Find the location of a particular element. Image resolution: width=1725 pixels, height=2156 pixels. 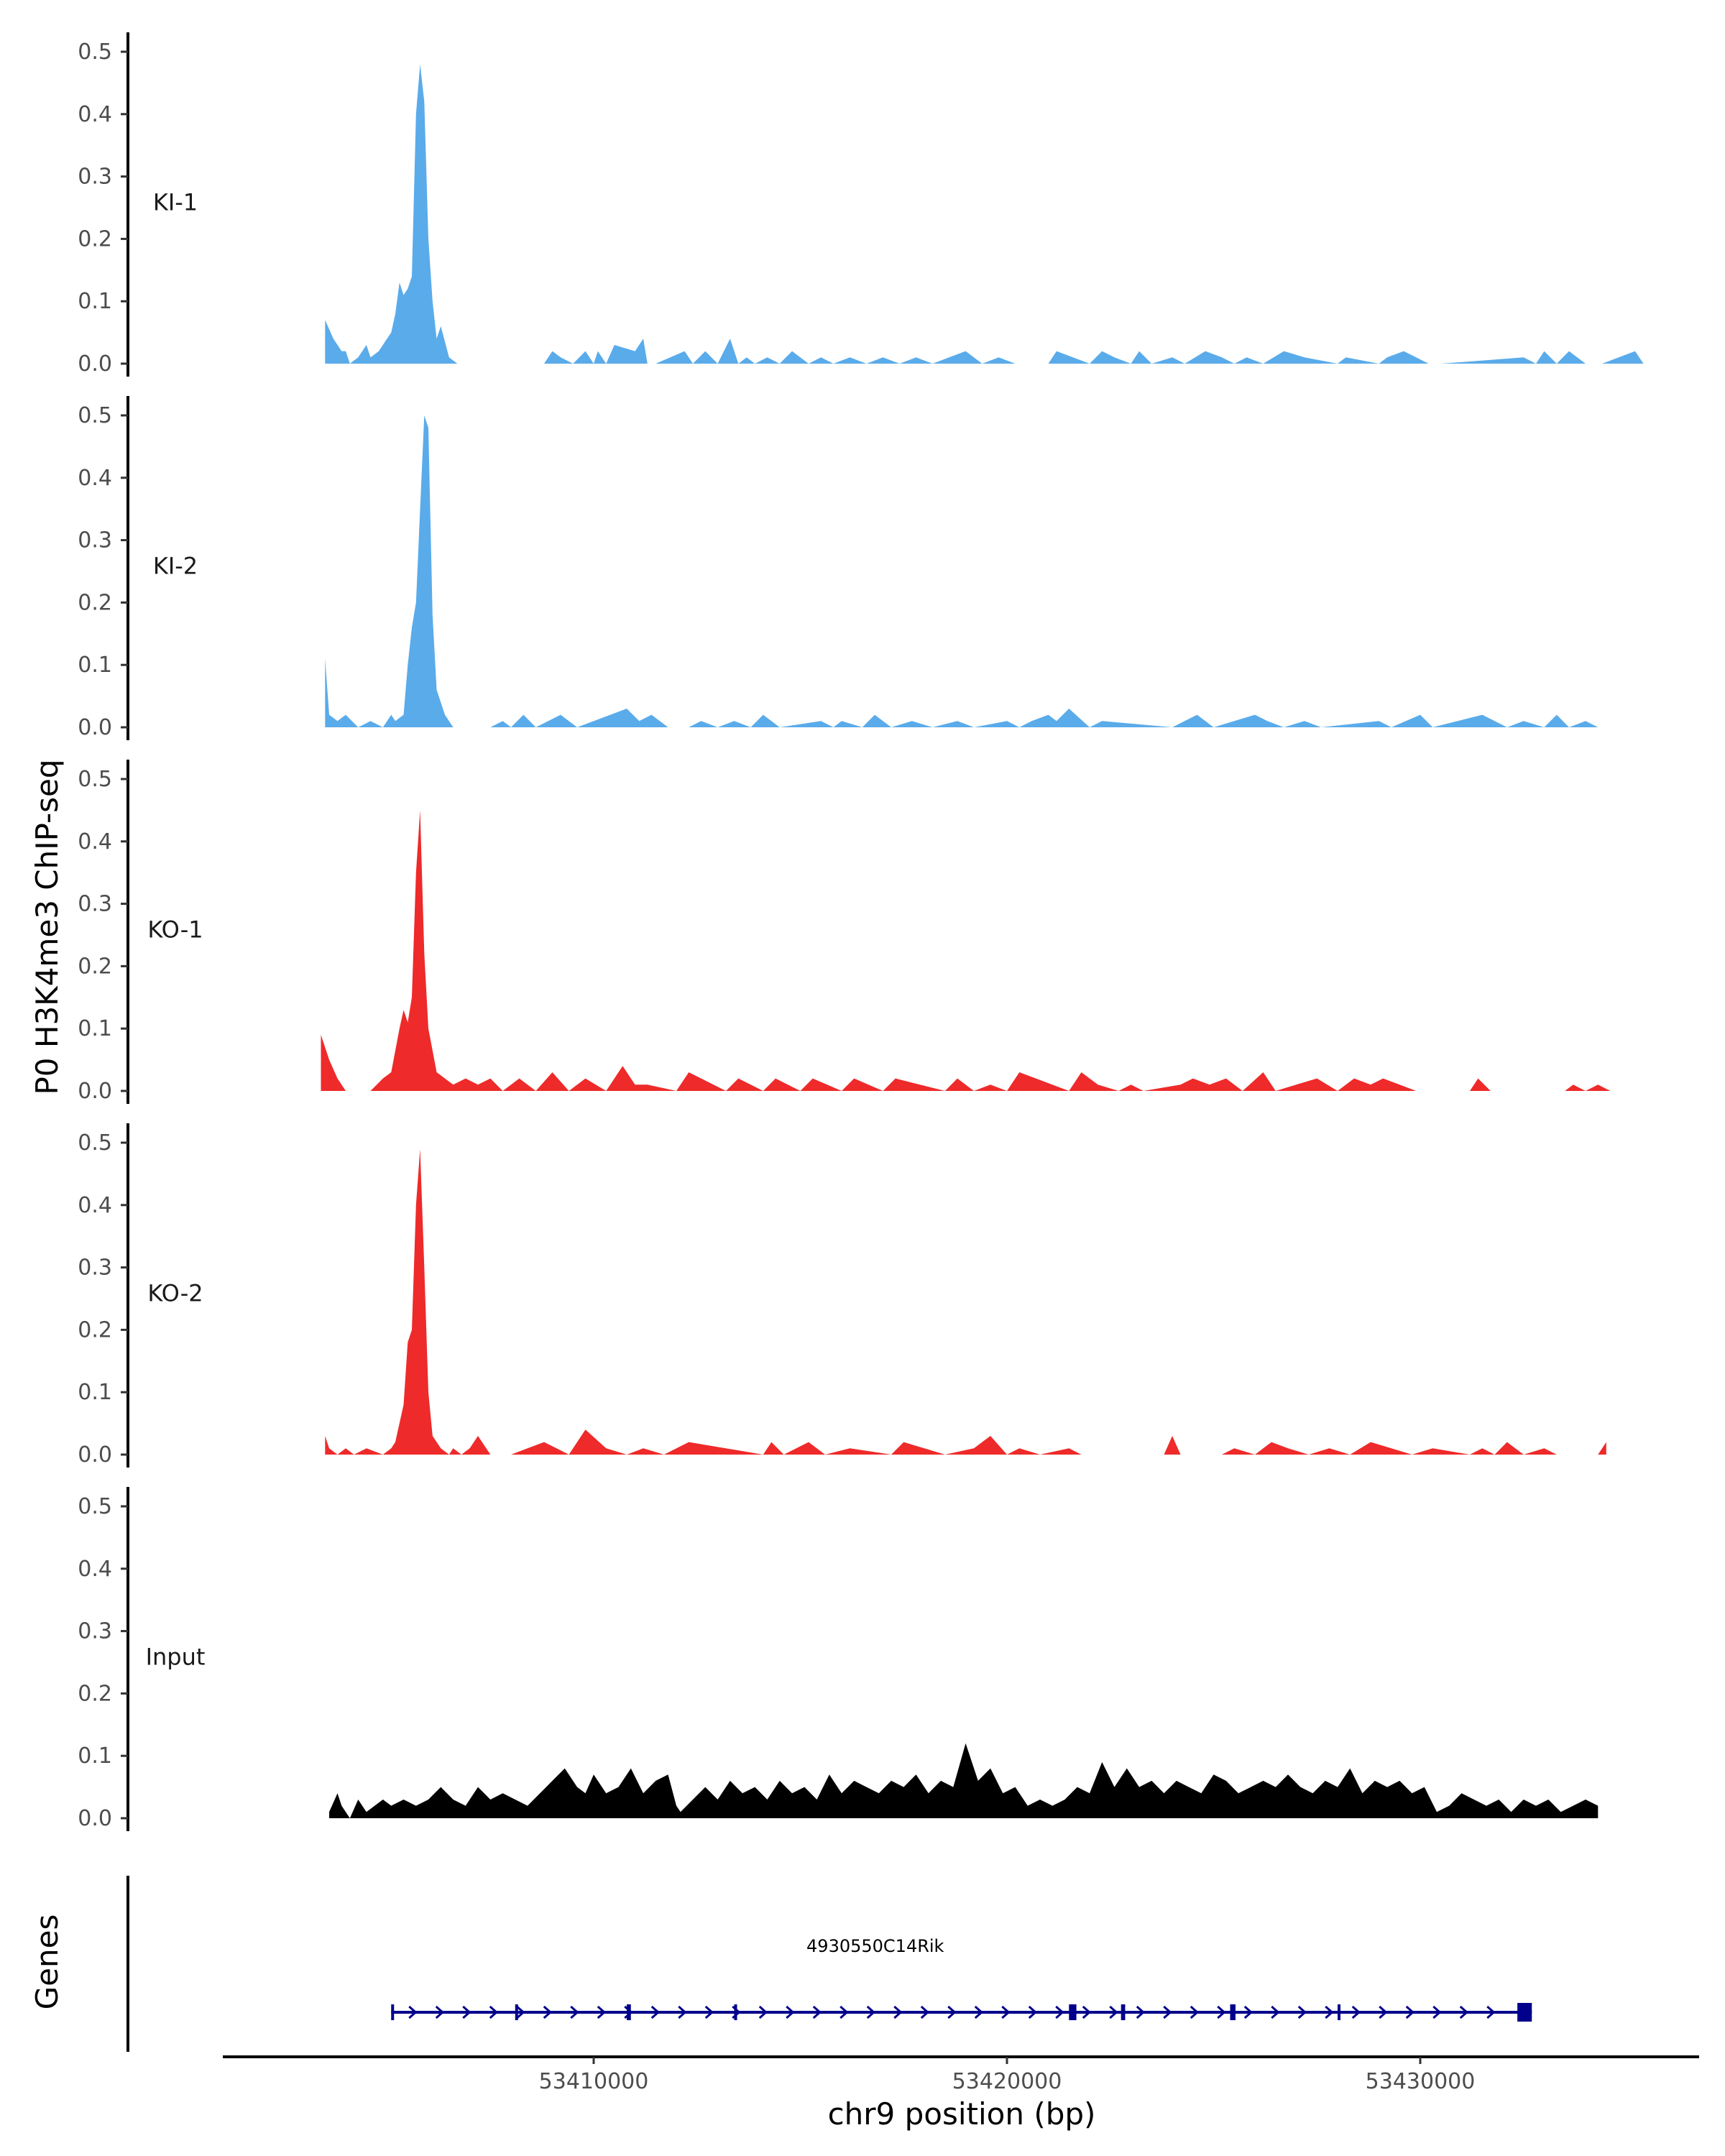

x-axis-title: chr9 position (bp) is located at coordinates (962, 2114).